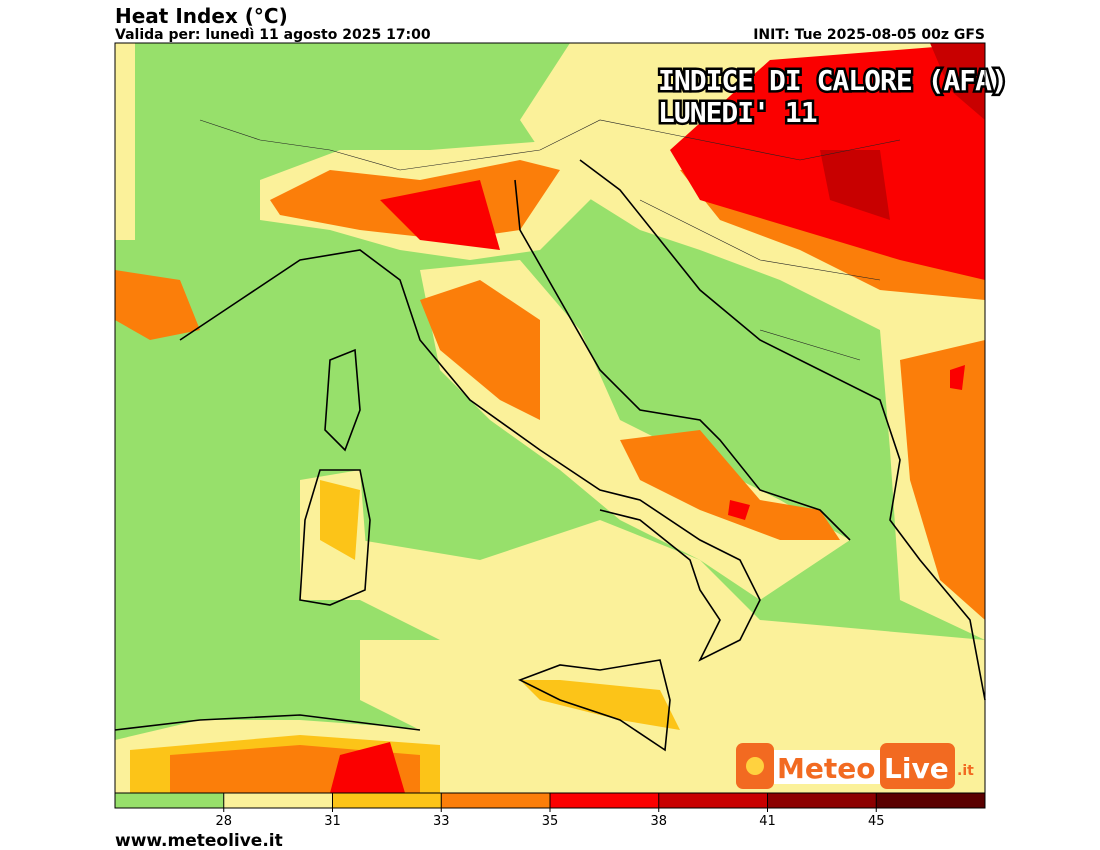 The width and height of the screenshot is (1100, 850). I want to click on colorbar-tick-label: 31, so click(332, 821).